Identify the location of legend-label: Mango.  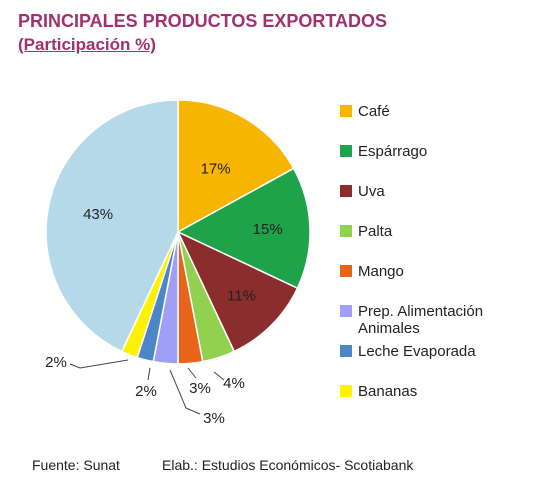
(381, 271).